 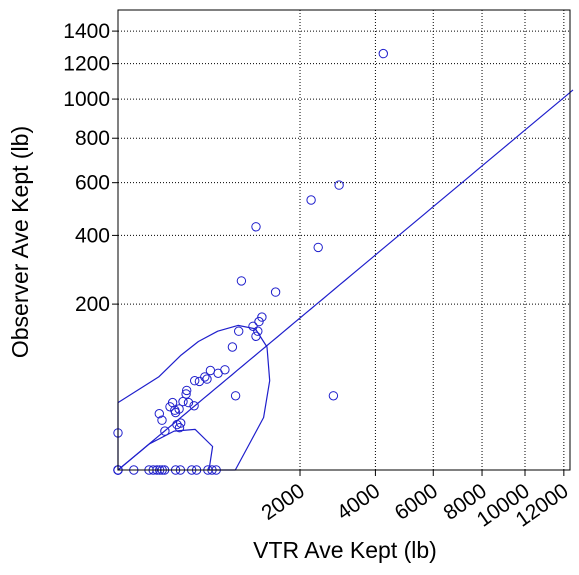 I want to click on x-tick-label: 6000, so click(x=416, y=502).